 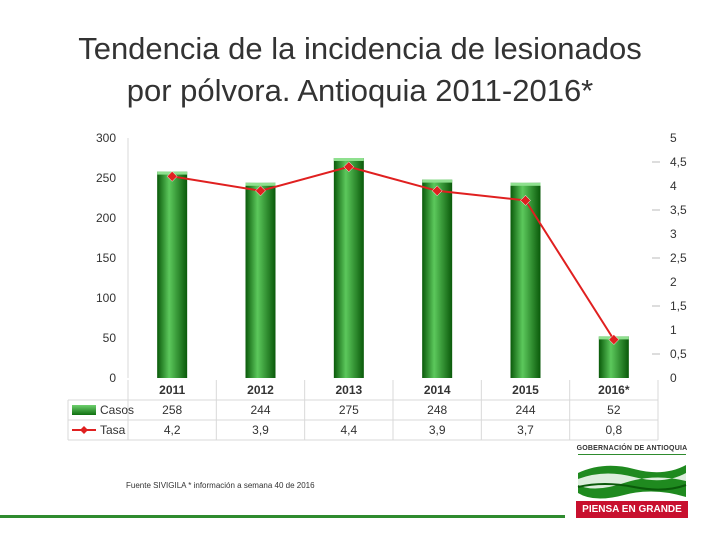 I want to click on left-tick-label: 300, so click(x=106, y=138).